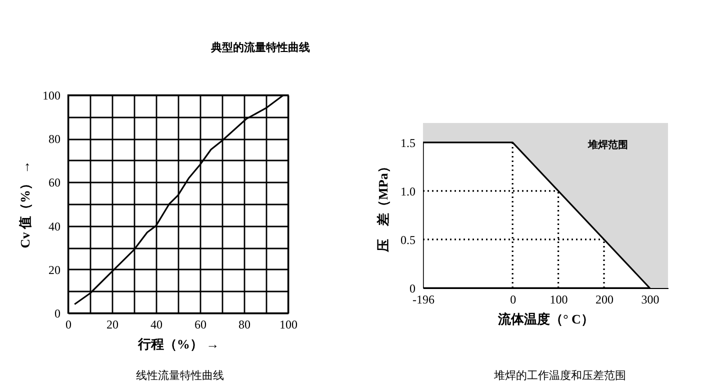  What do you see at coordinates (560, 375) in the screenshot?
I see `text: 堆焊的工作温度和压差范围` at bounding box center [560, 375].